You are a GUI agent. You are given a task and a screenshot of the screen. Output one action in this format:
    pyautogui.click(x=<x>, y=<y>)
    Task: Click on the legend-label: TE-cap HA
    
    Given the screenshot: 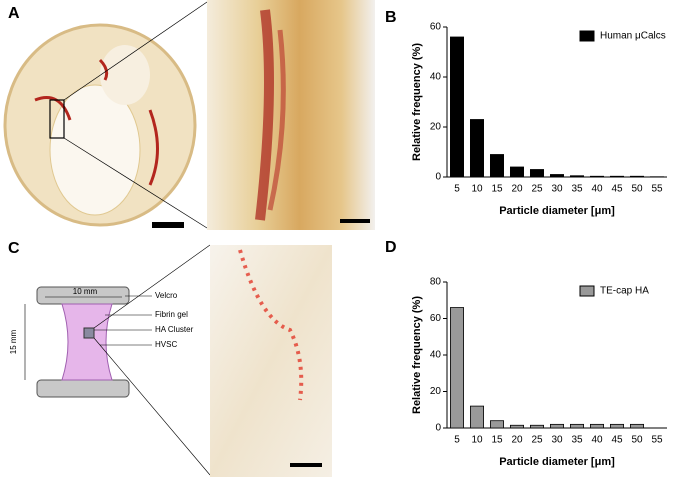 What is the action you would take?
    pyautogui.click(x=624, y=291)
    